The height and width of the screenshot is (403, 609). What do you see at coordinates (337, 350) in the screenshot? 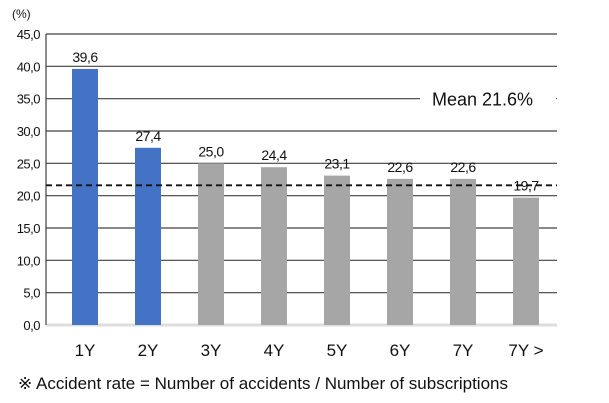
I see `category-label: 5Y` at bounding box center [337, 350].